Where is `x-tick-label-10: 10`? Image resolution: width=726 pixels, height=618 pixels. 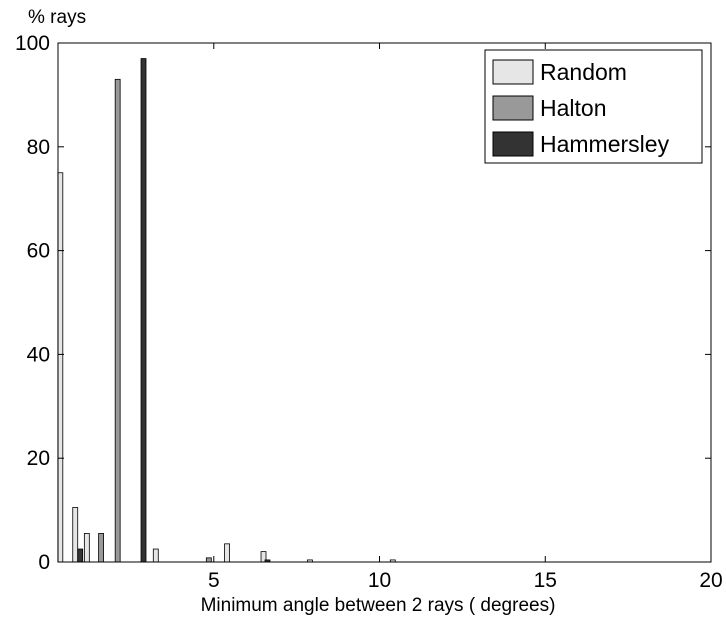 x-tick-label-10: 10 is located at coordinates (379, 580).